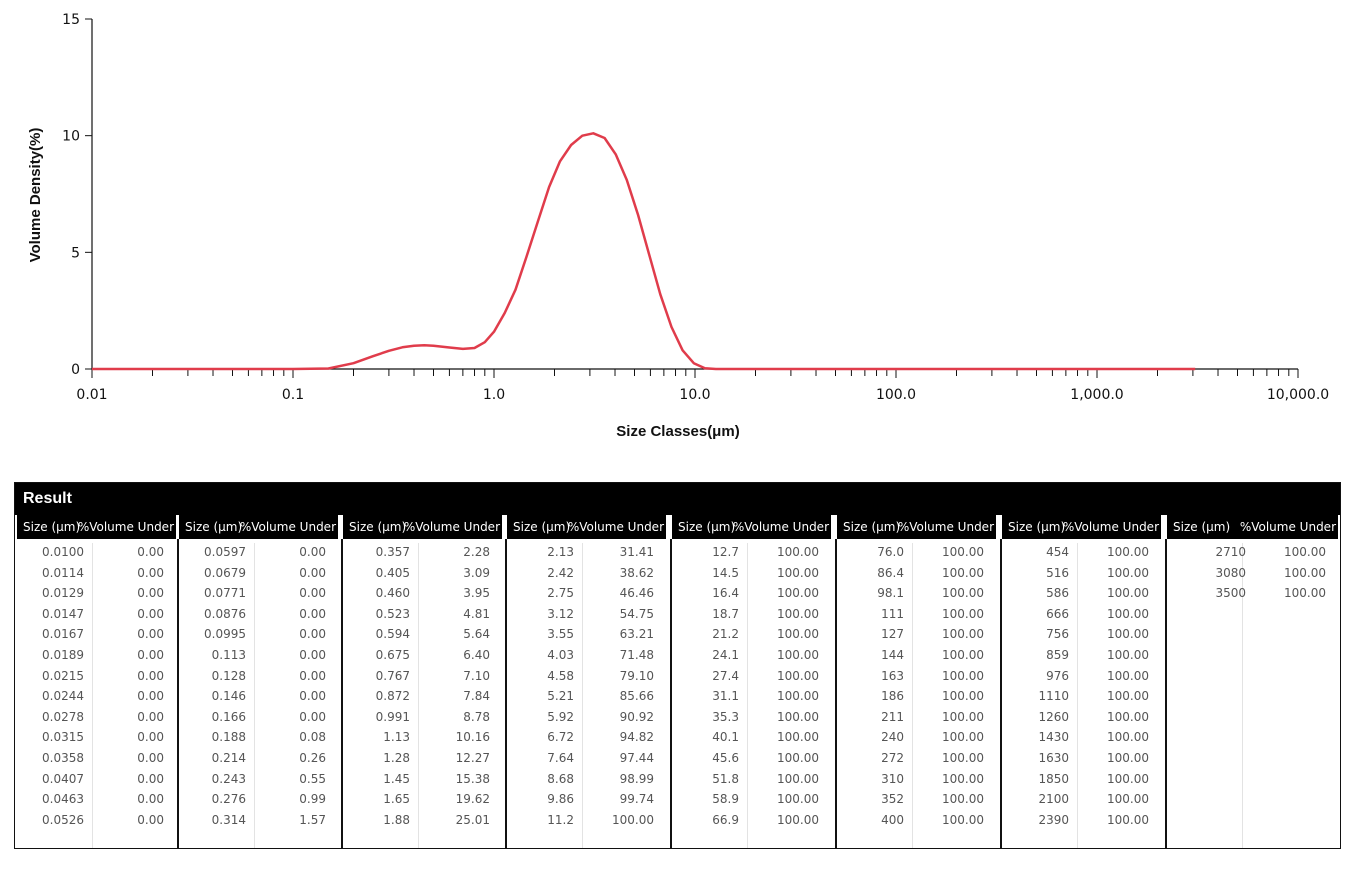 This screenshot has width=1356, height=870. I want to click on table-row: 0.872 7.84, so click(422, 697).